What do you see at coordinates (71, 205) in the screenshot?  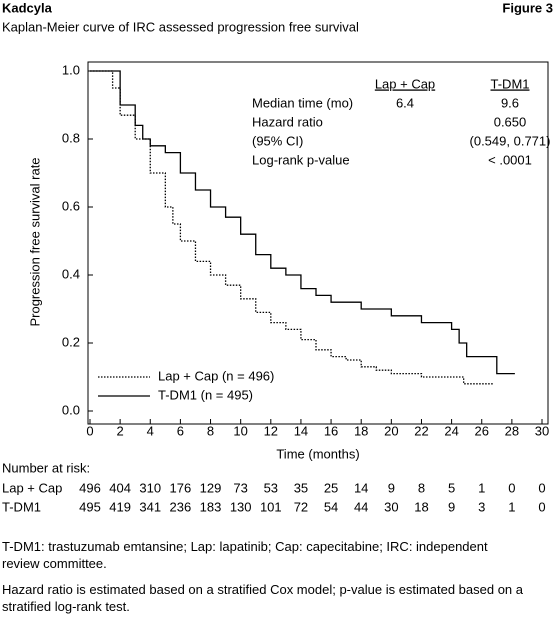 I see `y-tick-label: 0.6` at bounding box center [71, 205].